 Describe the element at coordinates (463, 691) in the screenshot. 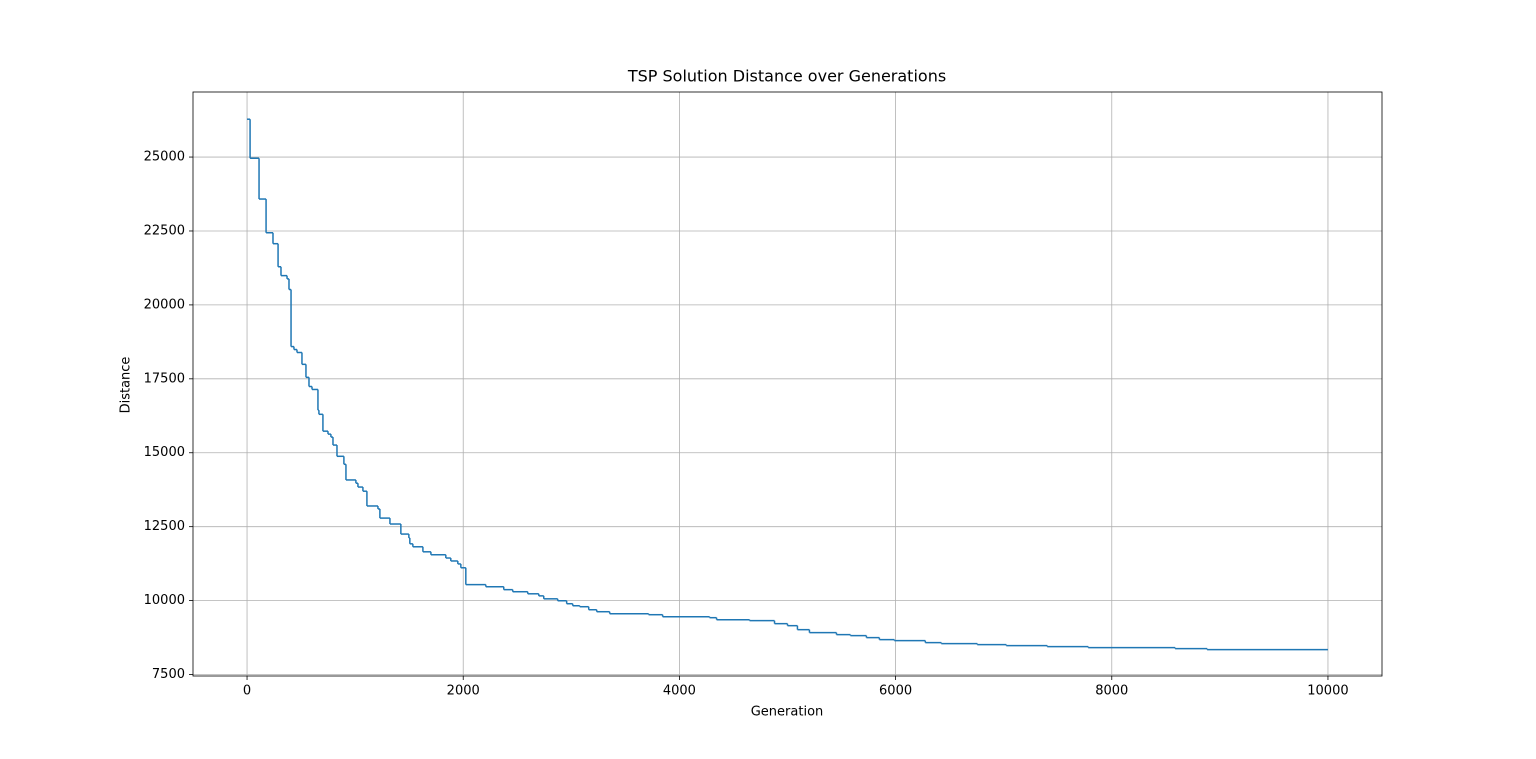

I see `x-tick-label: 2000` at that location.